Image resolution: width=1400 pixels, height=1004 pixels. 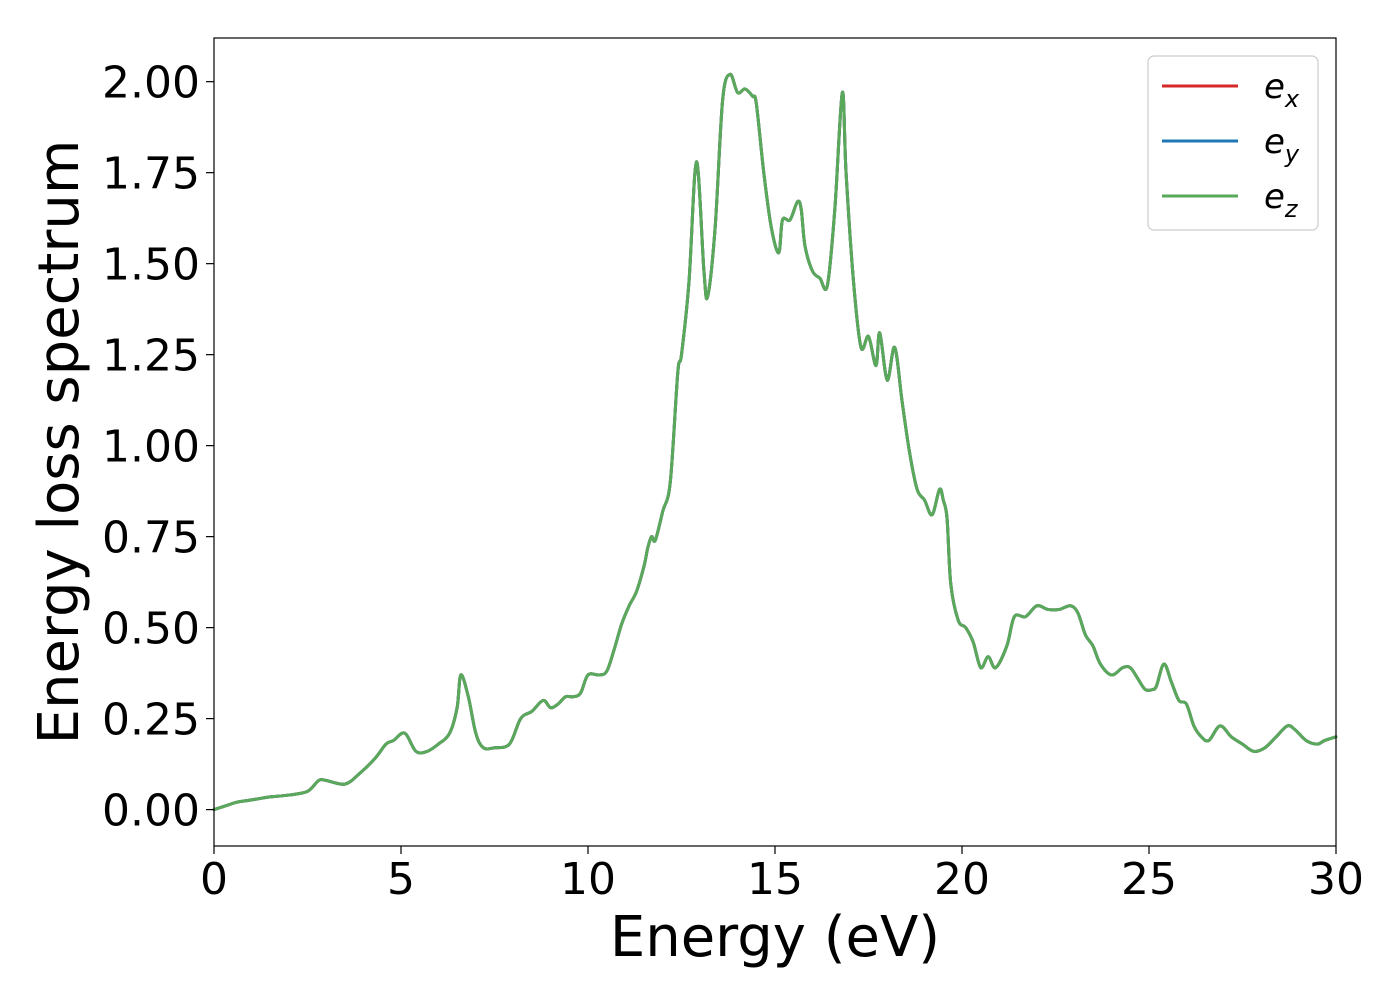 I want to click on x-tick-label: 5, so click(x=401, y=879).